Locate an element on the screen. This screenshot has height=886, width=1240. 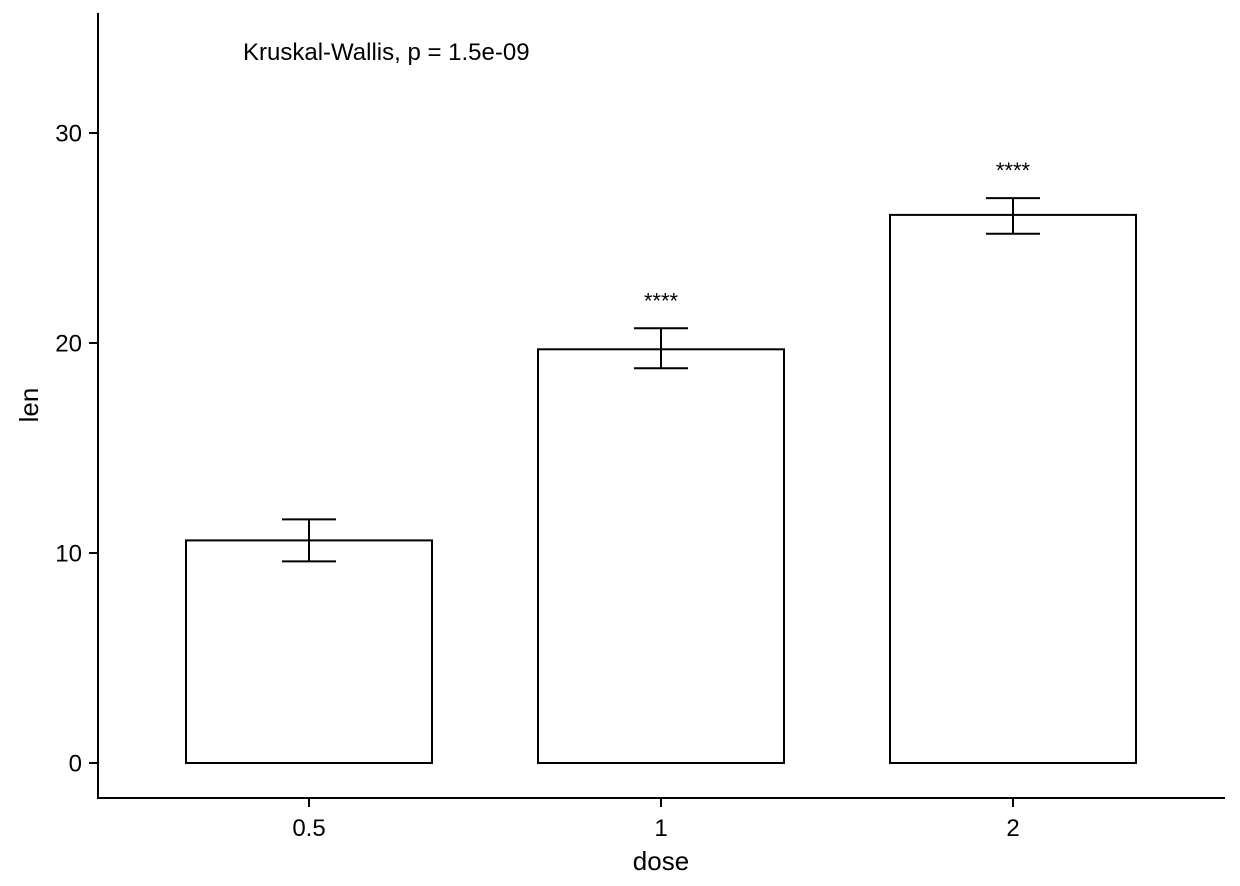
y-axis-title: len is located at coordinates (29, 405).